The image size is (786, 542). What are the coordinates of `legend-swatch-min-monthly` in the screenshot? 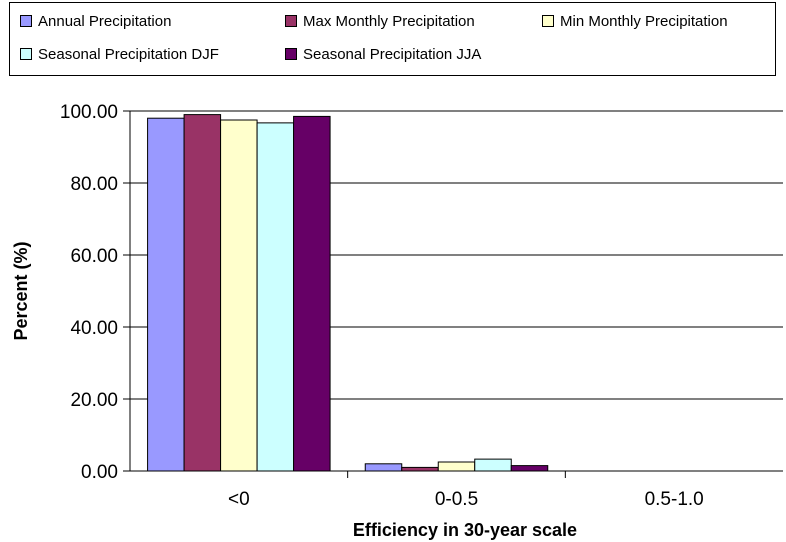 It's located at (548, 21).